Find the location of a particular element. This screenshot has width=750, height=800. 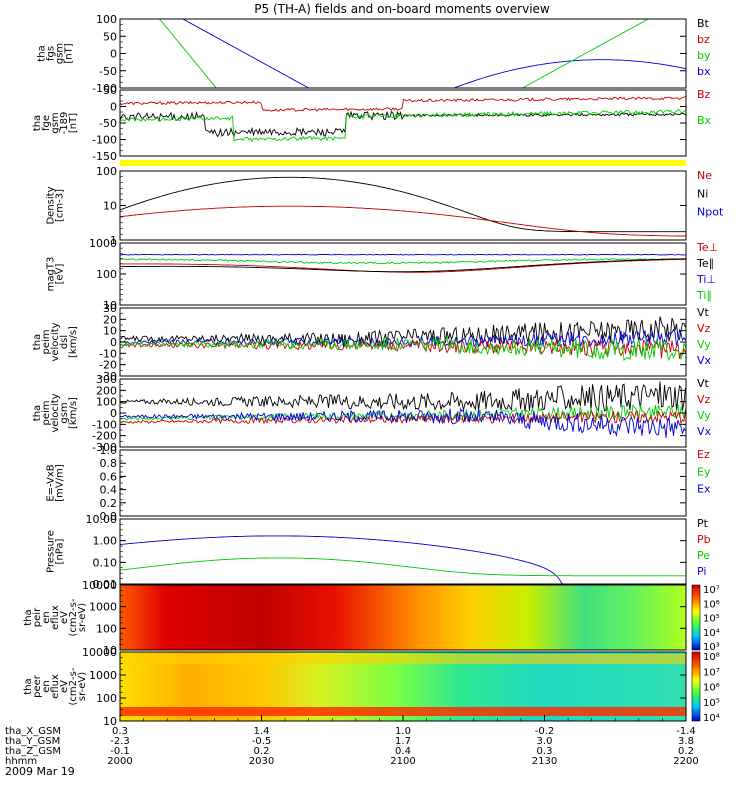

x-tick-label: -0.1 is located at coordinates (120, 751).